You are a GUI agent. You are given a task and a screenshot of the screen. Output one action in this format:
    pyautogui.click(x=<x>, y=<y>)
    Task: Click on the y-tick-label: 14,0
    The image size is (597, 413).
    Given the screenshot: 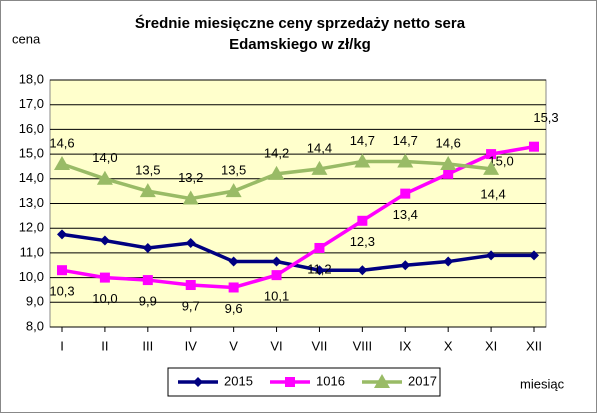 What is the action you would take?
    pyautogui.click(x=31, y=177)
    